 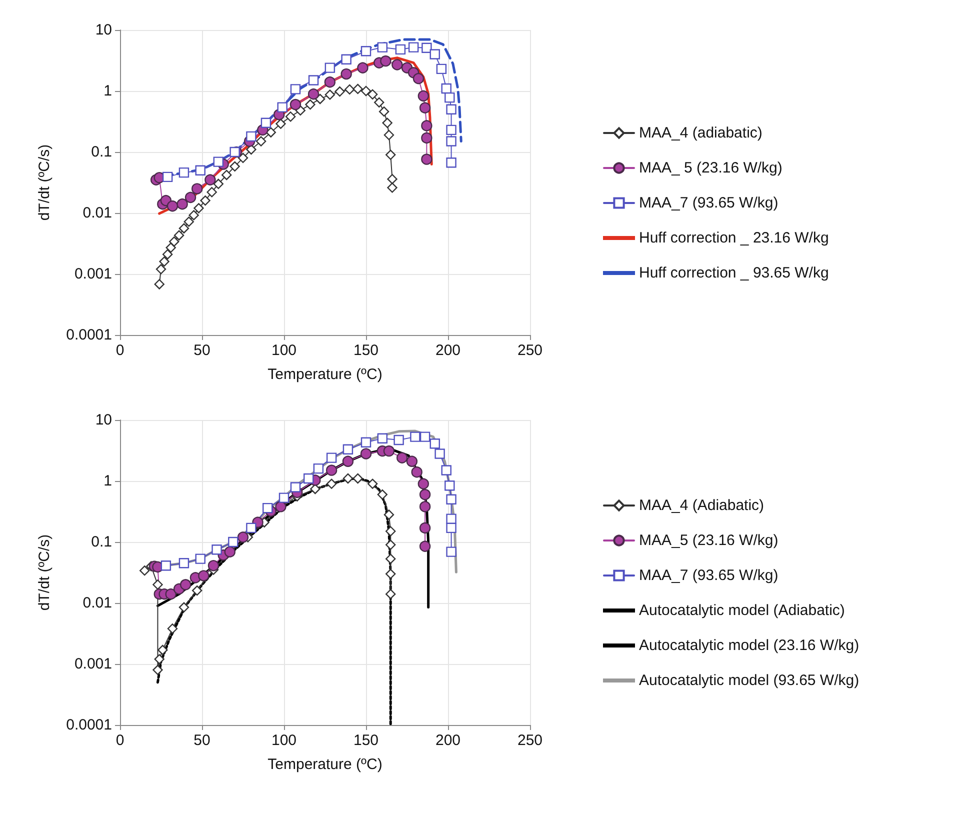 I want to click on legend-label: Autocatalytic model (Adiabatic), so click(x=742, y=610).